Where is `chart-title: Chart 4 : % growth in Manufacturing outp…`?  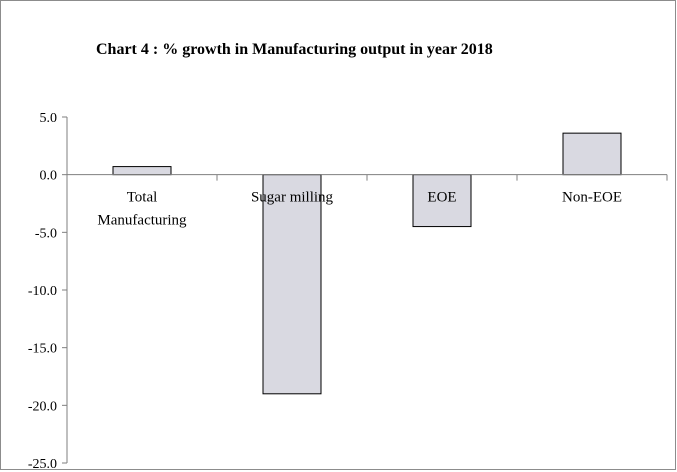 chart-title: Chart 4 : % growth in Manufacturing outp… is located at coordinates (294, 49).